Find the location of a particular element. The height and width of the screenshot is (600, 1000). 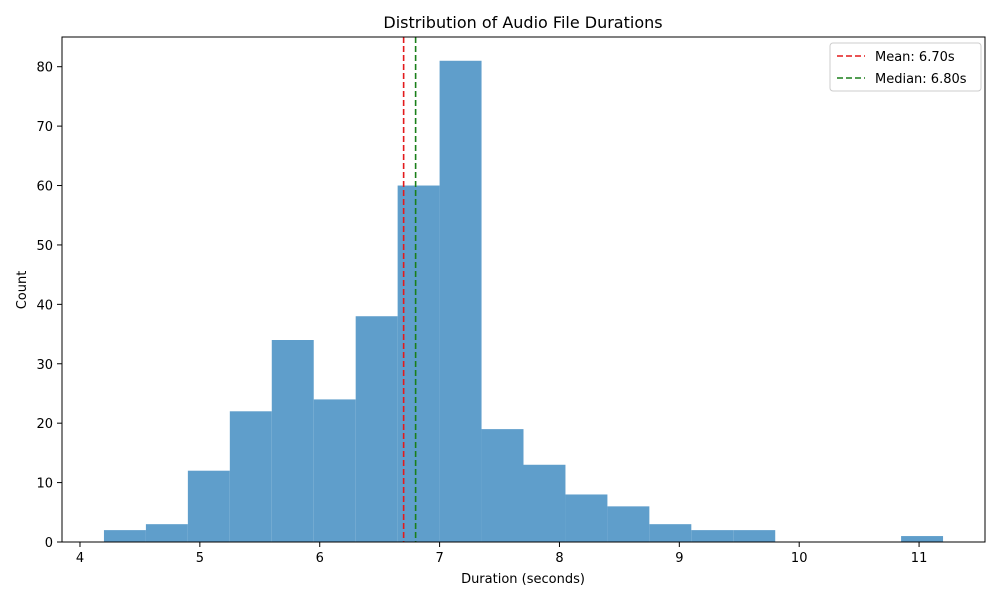

x-tick-label: 6 is located at coordinates (320, 558).